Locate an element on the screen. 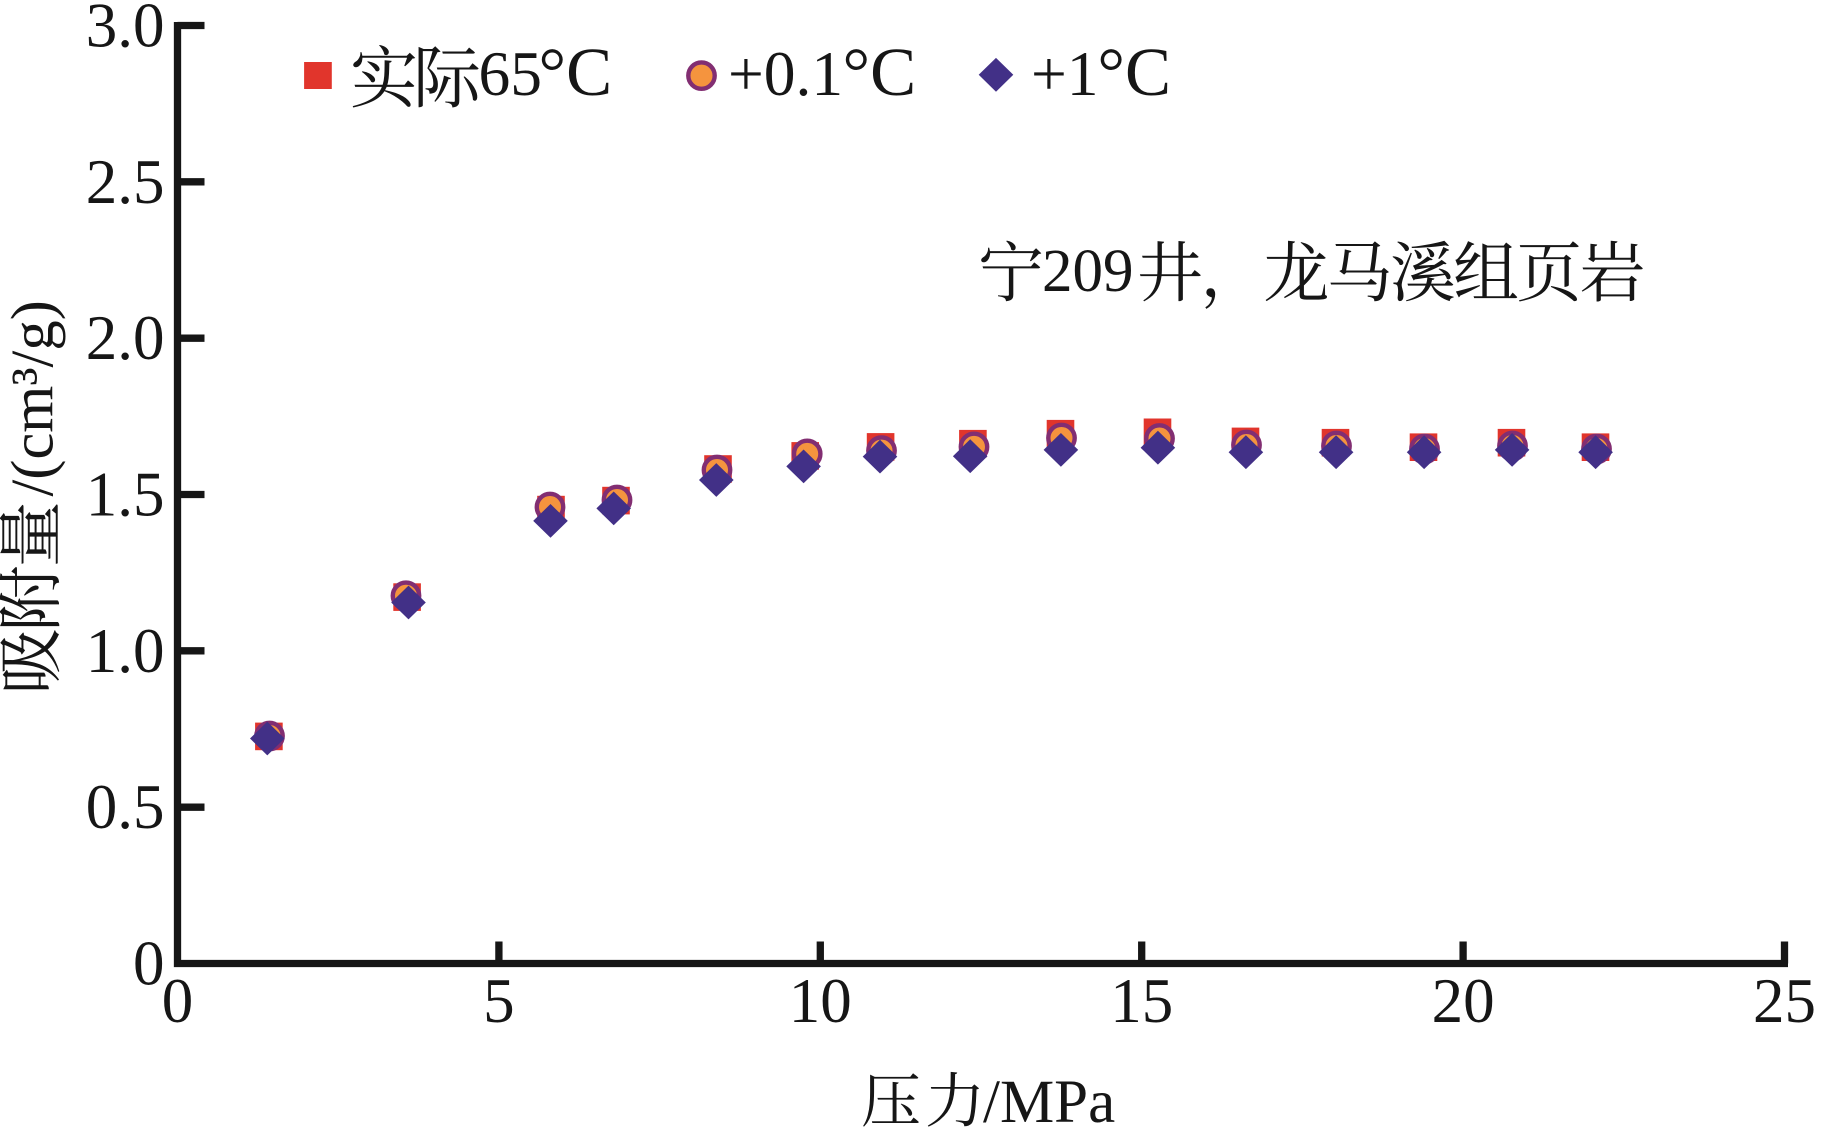 The image size is (1822, 1132). svg-text: 15 is located at coordinates (1141, 1001).